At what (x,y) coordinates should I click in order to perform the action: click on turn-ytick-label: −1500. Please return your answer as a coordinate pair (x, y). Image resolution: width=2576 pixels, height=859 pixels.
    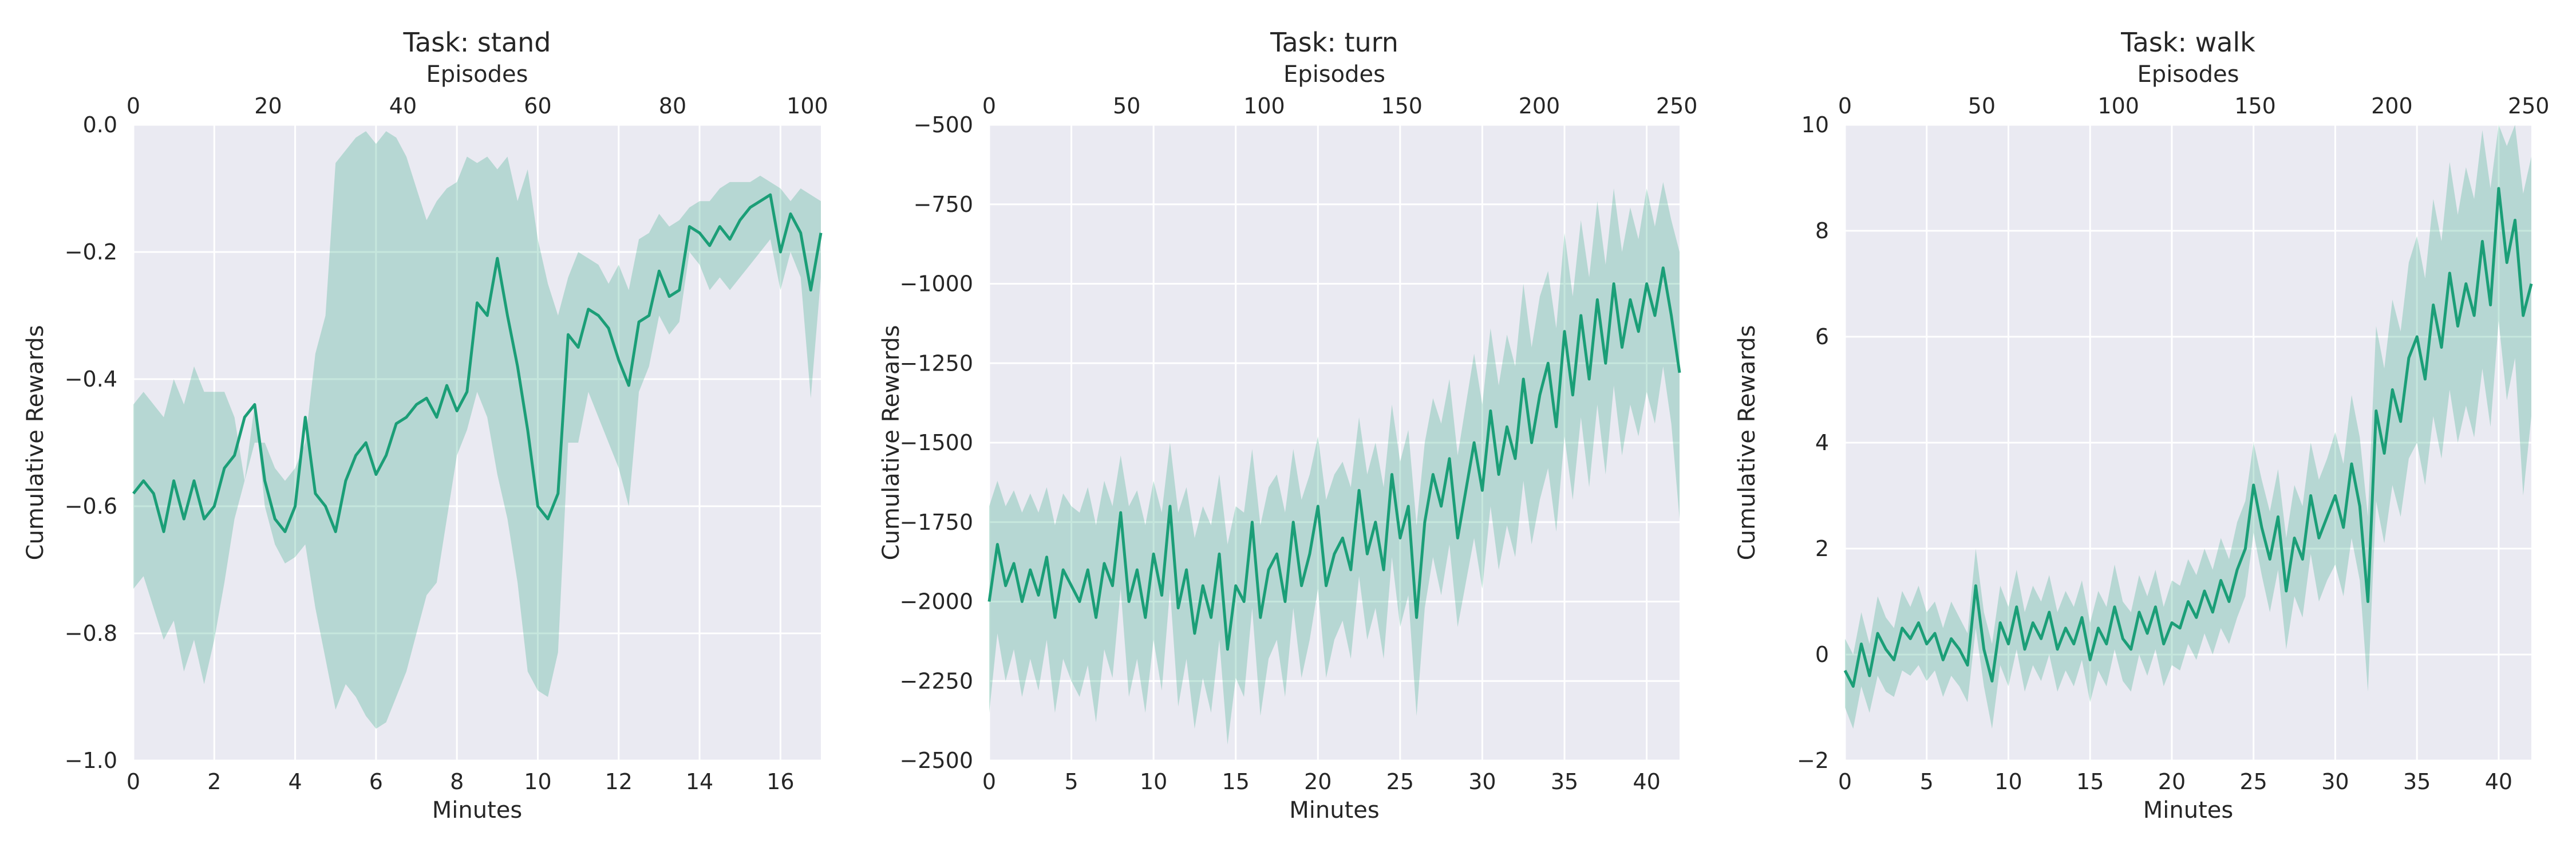
    Looking at the image, I should click on (936, 442).